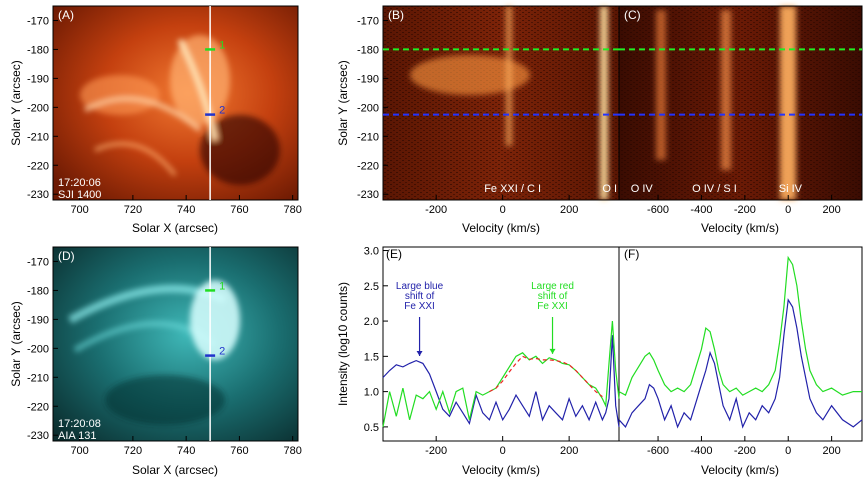  Describe the element at coordinates (38, 79) in the screenshot. I see `panel-a-ytick-label: -190` at that location.